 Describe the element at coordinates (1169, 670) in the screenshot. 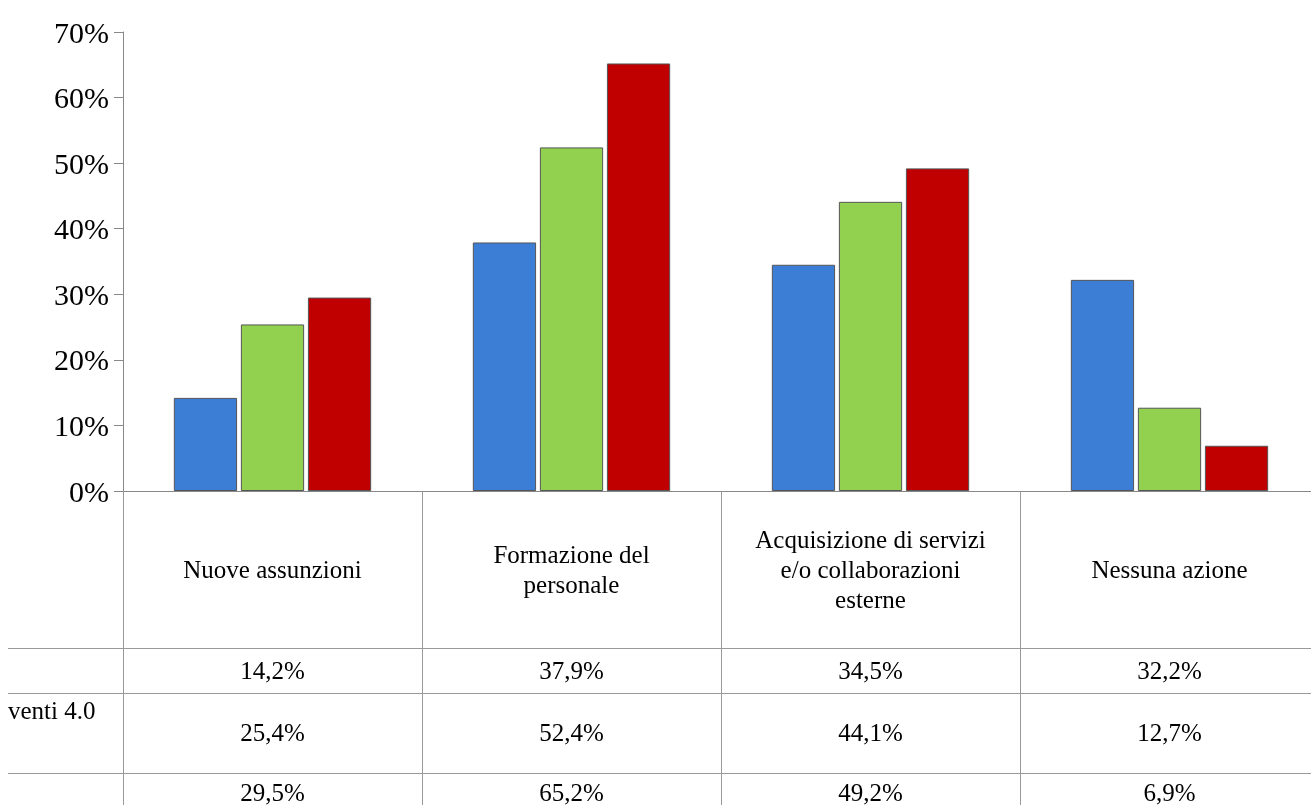

I see `data-label: 32,2%` at that location.